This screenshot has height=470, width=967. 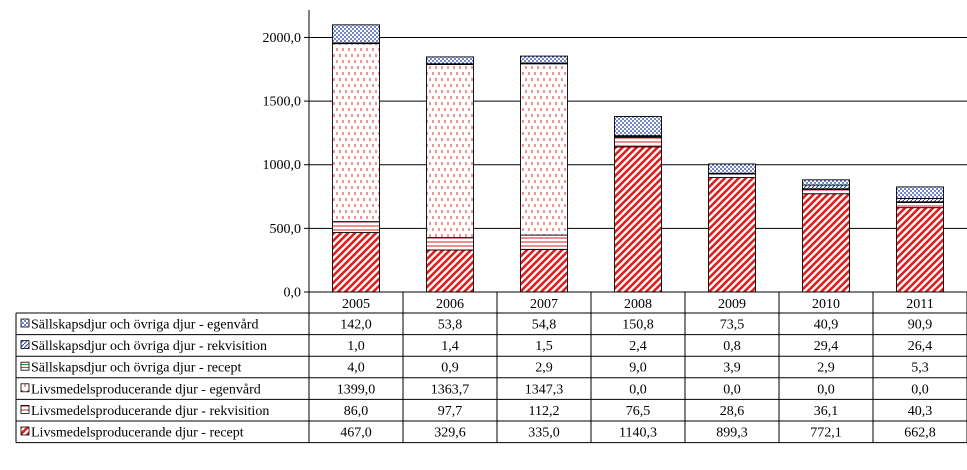 What do you see at coordinates (826, 411) in the screenshot?
I see `table-cell-value: 36,1` at bounding box center [826, 411].